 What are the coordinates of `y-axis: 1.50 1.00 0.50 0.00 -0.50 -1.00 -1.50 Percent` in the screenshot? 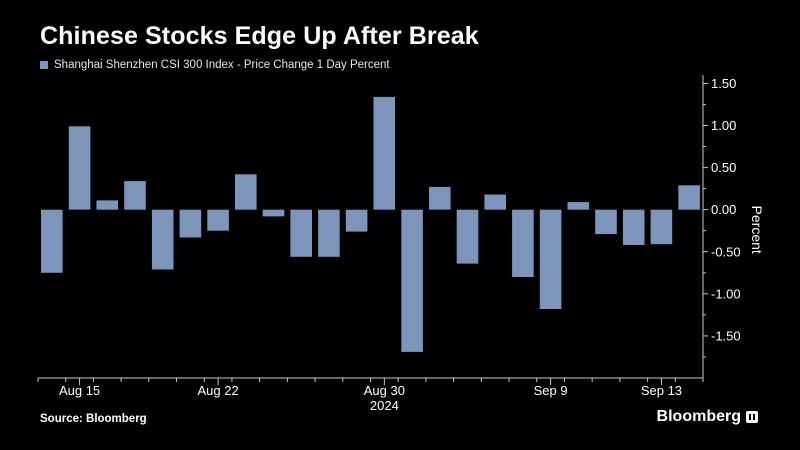 It's located at (733, 226).